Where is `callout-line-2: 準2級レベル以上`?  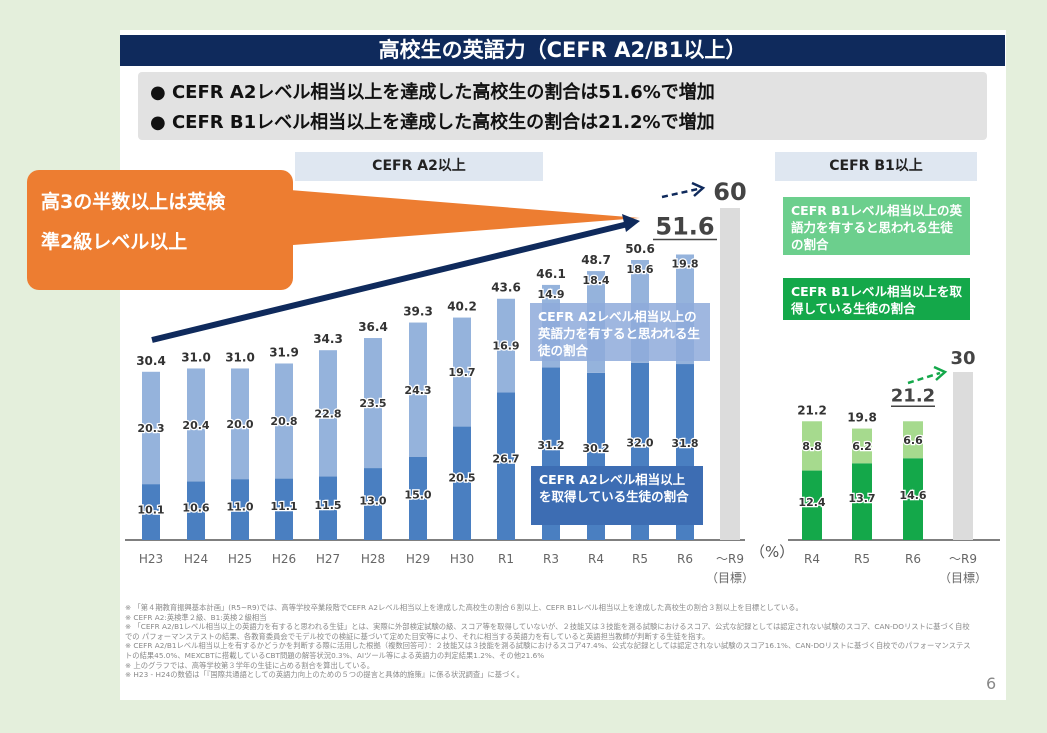 callout-line-2: 準2級レベル以上 is located at coordinates (114, 242).